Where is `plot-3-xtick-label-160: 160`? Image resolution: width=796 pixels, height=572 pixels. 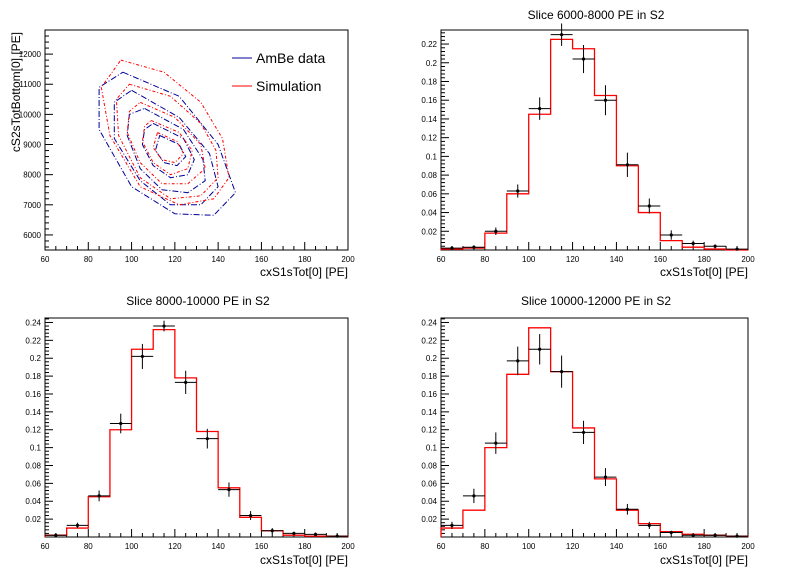 plot-3-xtick-label-160: 160 is located at coordinates (661, 546).